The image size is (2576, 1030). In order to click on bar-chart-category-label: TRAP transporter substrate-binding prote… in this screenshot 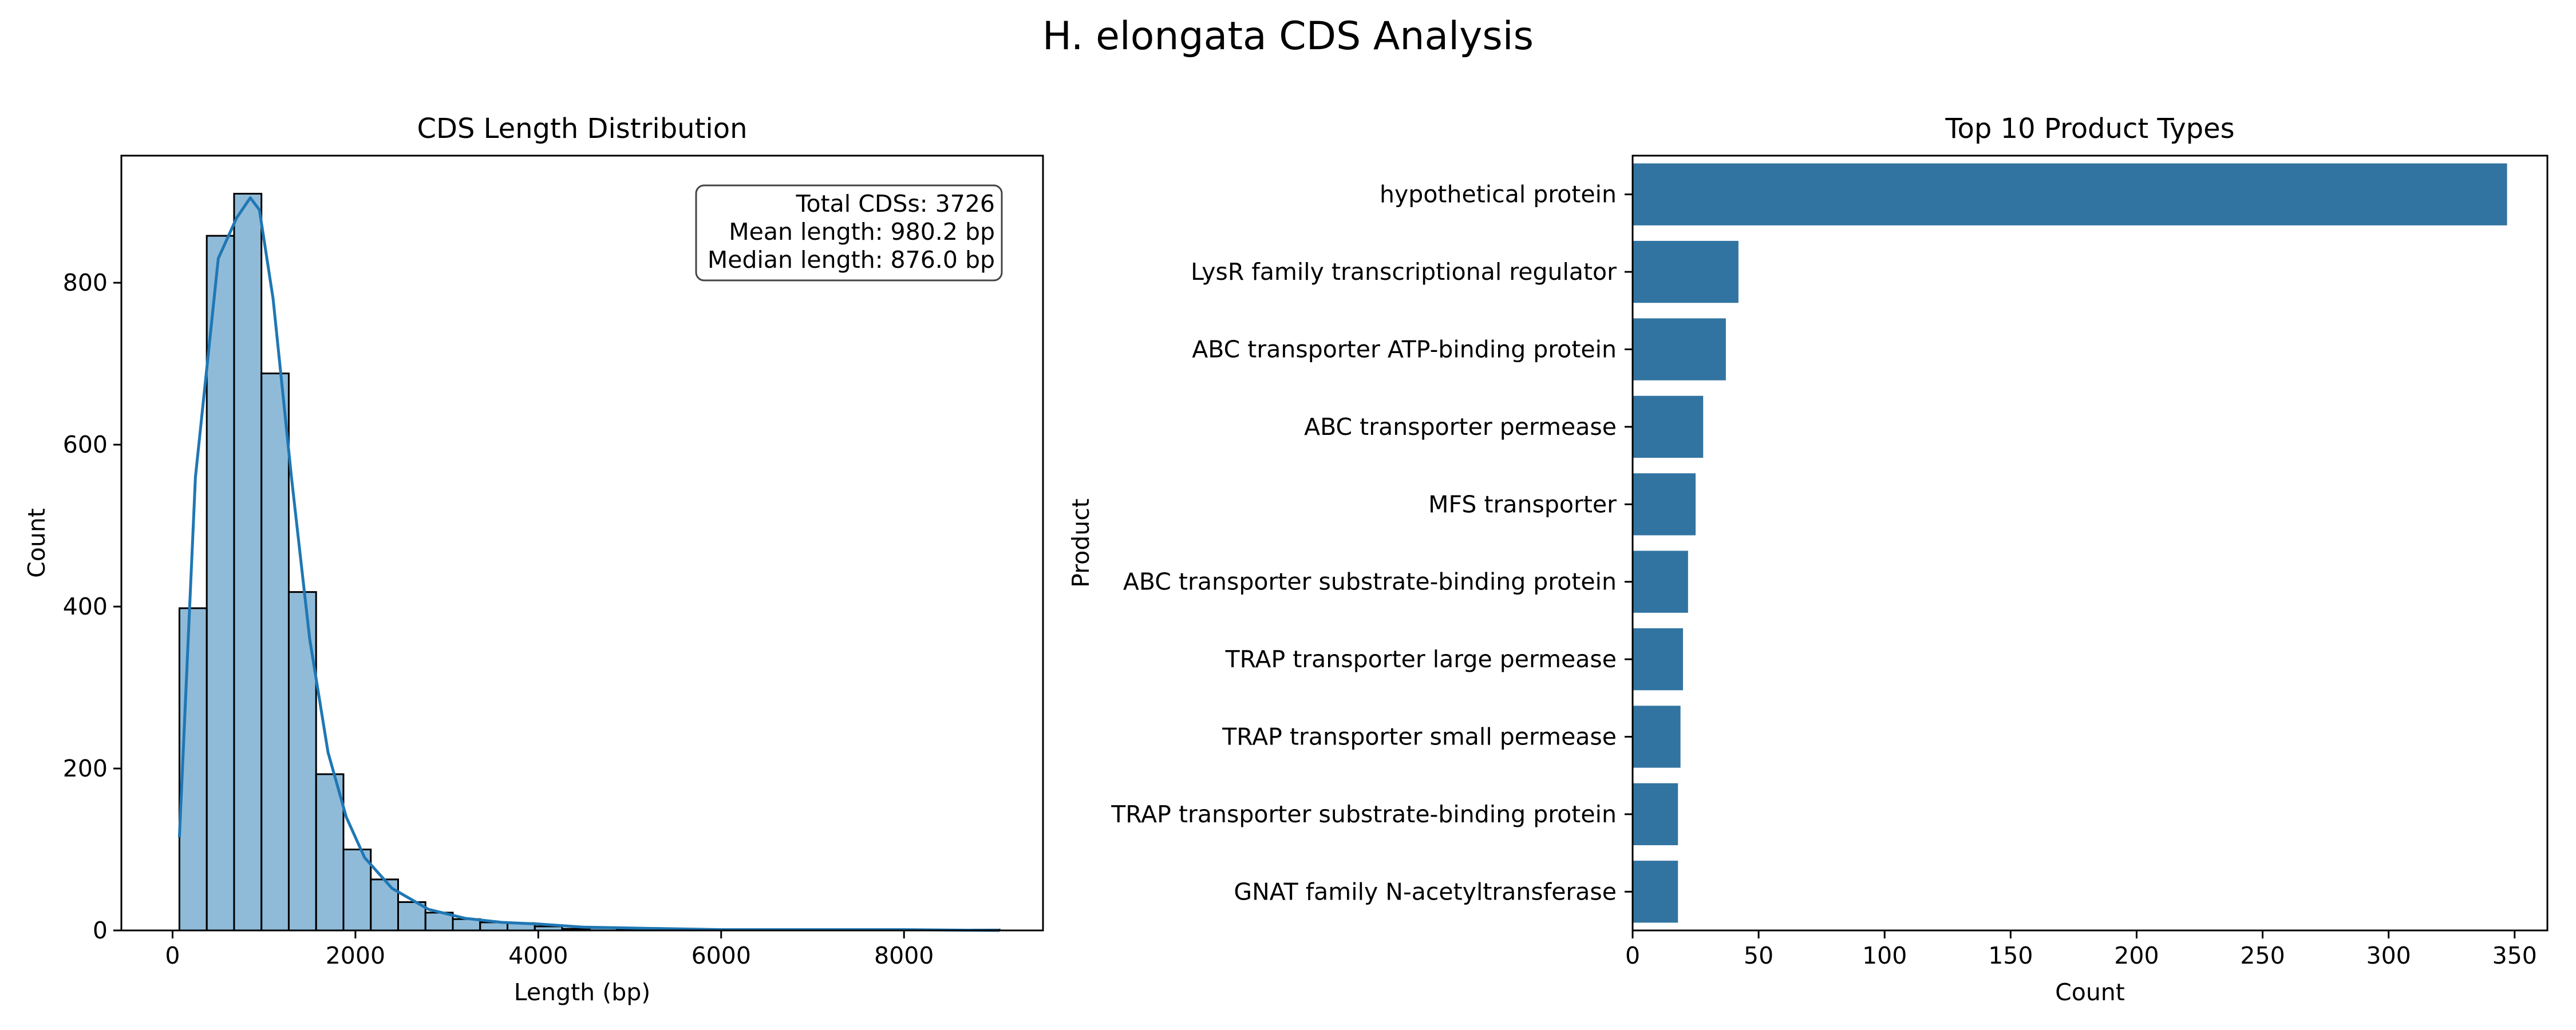, I will do `click(1364, 814)`.